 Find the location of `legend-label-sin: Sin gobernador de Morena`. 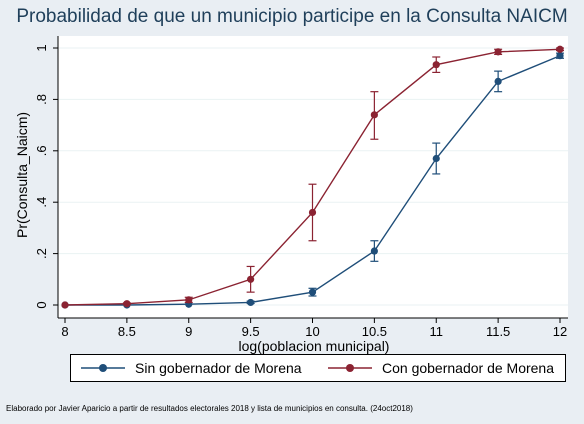

legend-label-sin: Sin gobernador de Morena is located at coordinates (218, 368).